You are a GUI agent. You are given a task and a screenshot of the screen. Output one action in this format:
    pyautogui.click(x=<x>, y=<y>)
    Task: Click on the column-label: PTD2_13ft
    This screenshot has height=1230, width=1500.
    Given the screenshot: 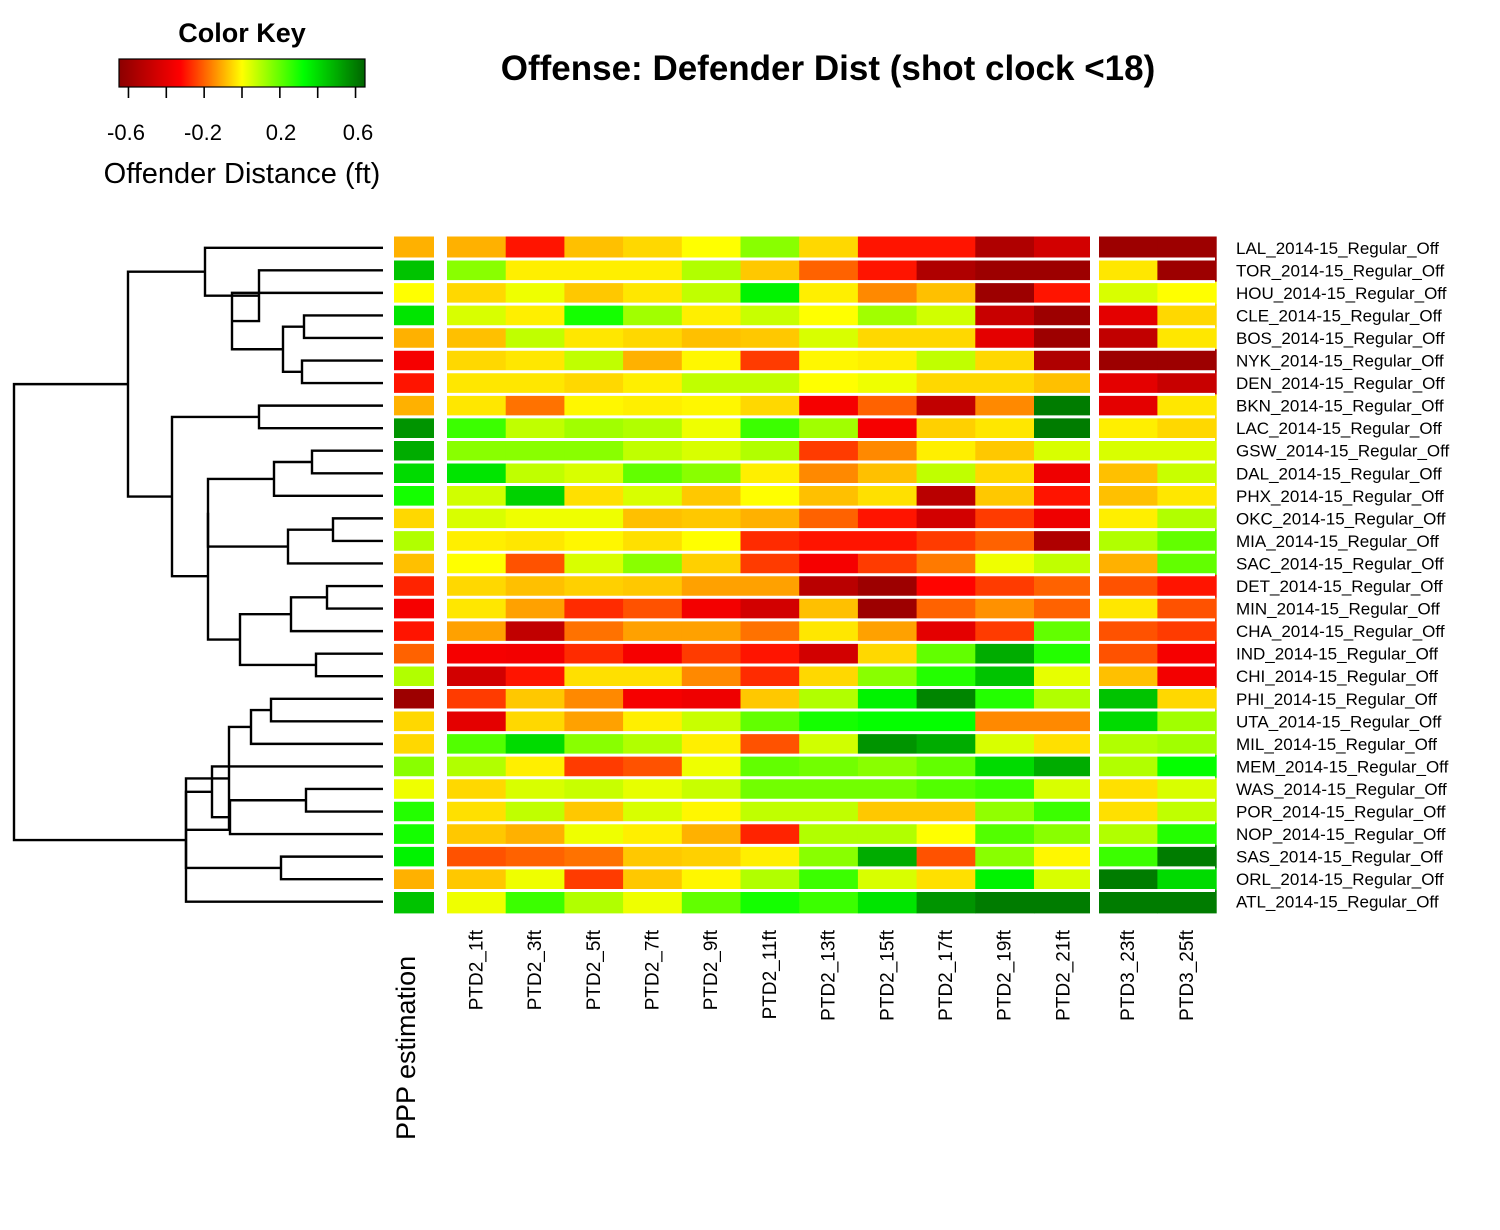 What is the action you would take?
    pyautogui.click(x=829, y=975)
    